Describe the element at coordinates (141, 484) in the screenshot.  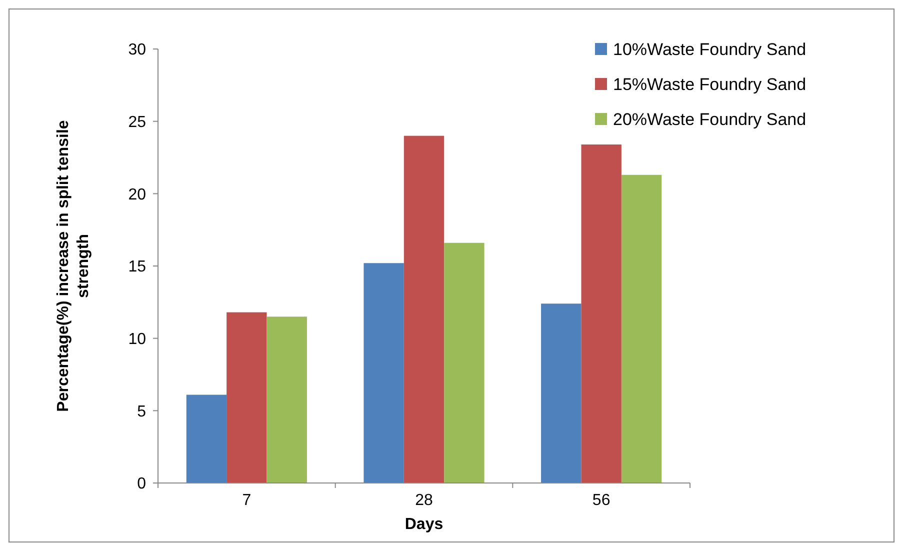
I see `y-tick-label: 0` at that location.